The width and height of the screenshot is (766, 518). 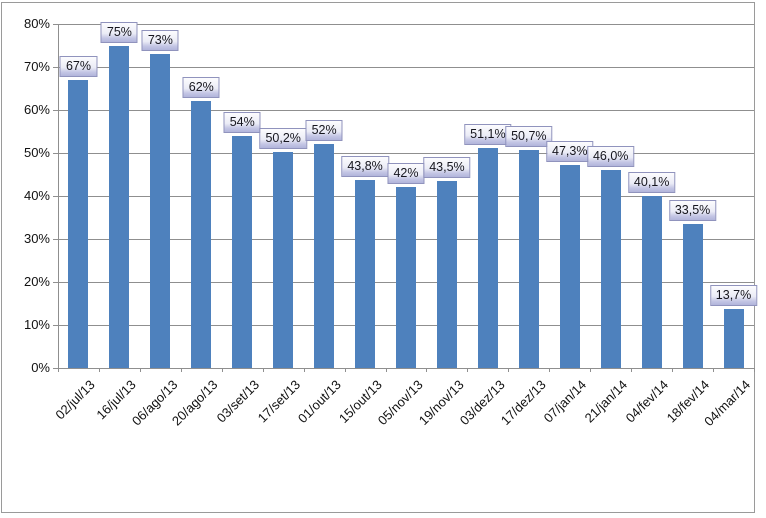 What do you see at coordinates (160, 41) in the screenshot?
I see `data-label: 73%` at bounding box center [160, 41].